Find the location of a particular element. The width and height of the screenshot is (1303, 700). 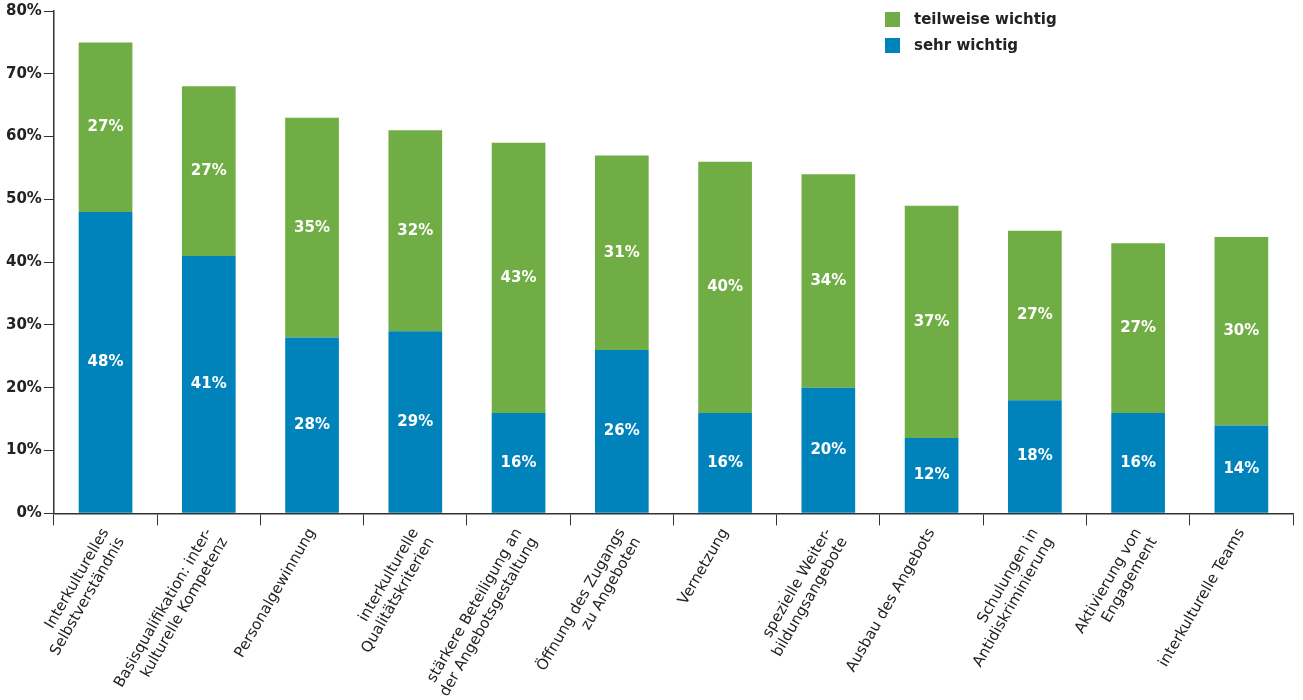

y-tick-label: 70% is located at coordinates (24, 72).